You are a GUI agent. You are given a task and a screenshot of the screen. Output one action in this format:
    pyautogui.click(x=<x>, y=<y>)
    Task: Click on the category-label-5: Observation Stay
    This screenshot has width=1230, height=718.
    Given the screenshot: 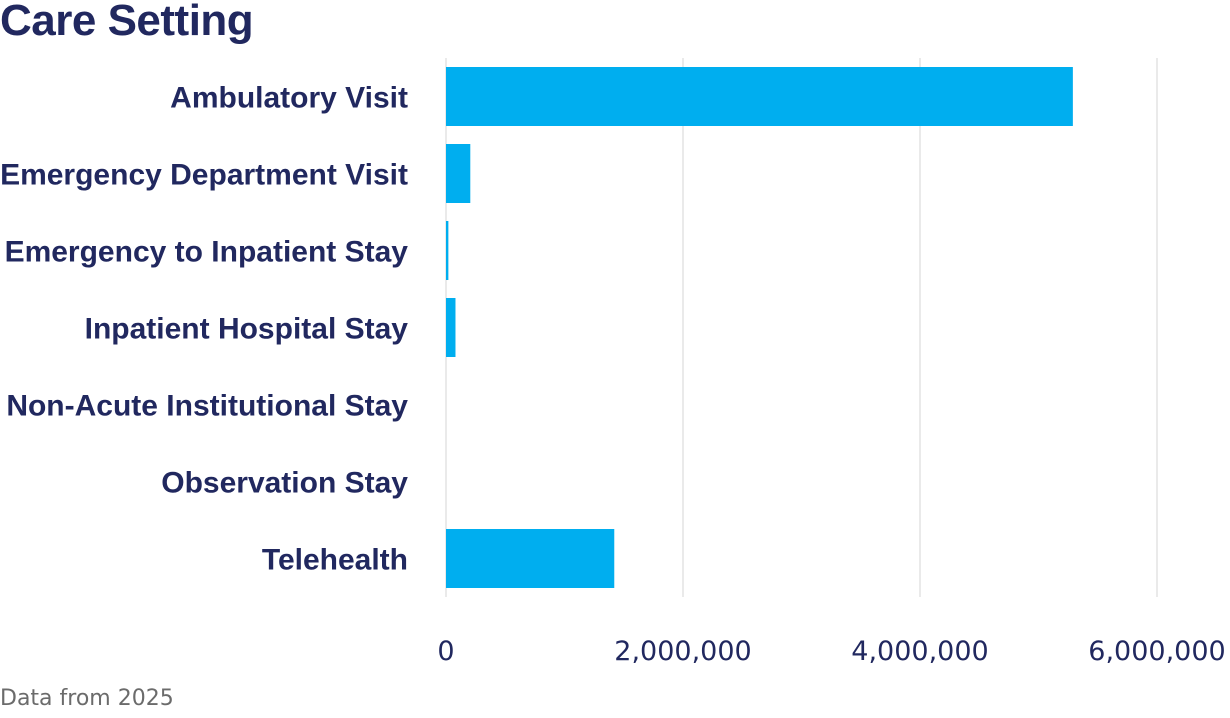 What is the action you would take?
    pyautogui.click(x=284, y=483)
    